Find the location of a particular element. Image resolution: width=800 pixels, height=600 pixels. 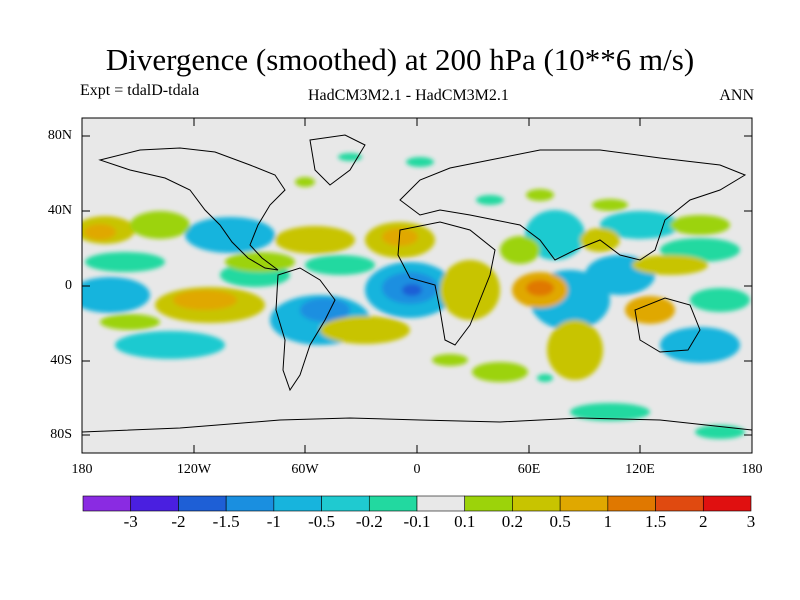

colorbar is located at coordinates (417, 503).